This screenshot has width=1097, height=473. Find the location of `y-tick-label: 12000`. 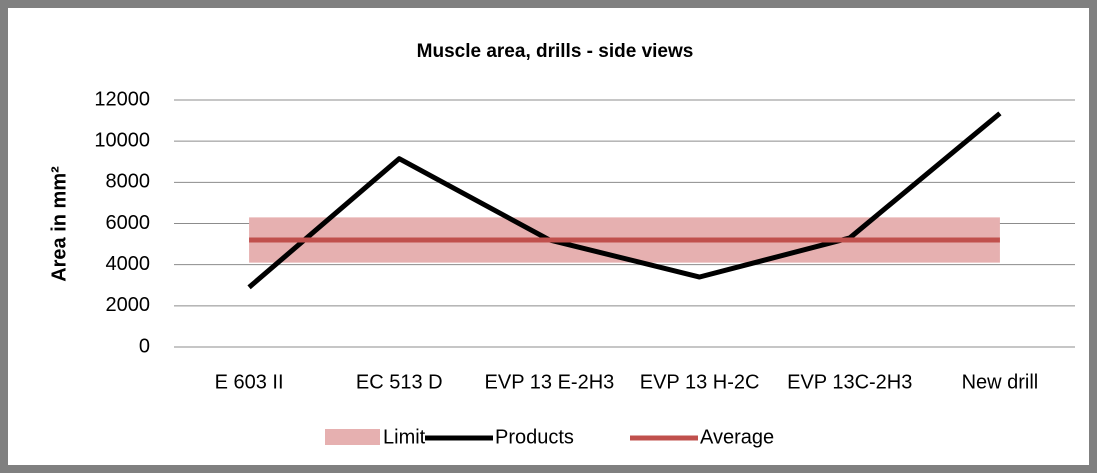

y-tick-label: 12000 is located at coordinates (122, 99).